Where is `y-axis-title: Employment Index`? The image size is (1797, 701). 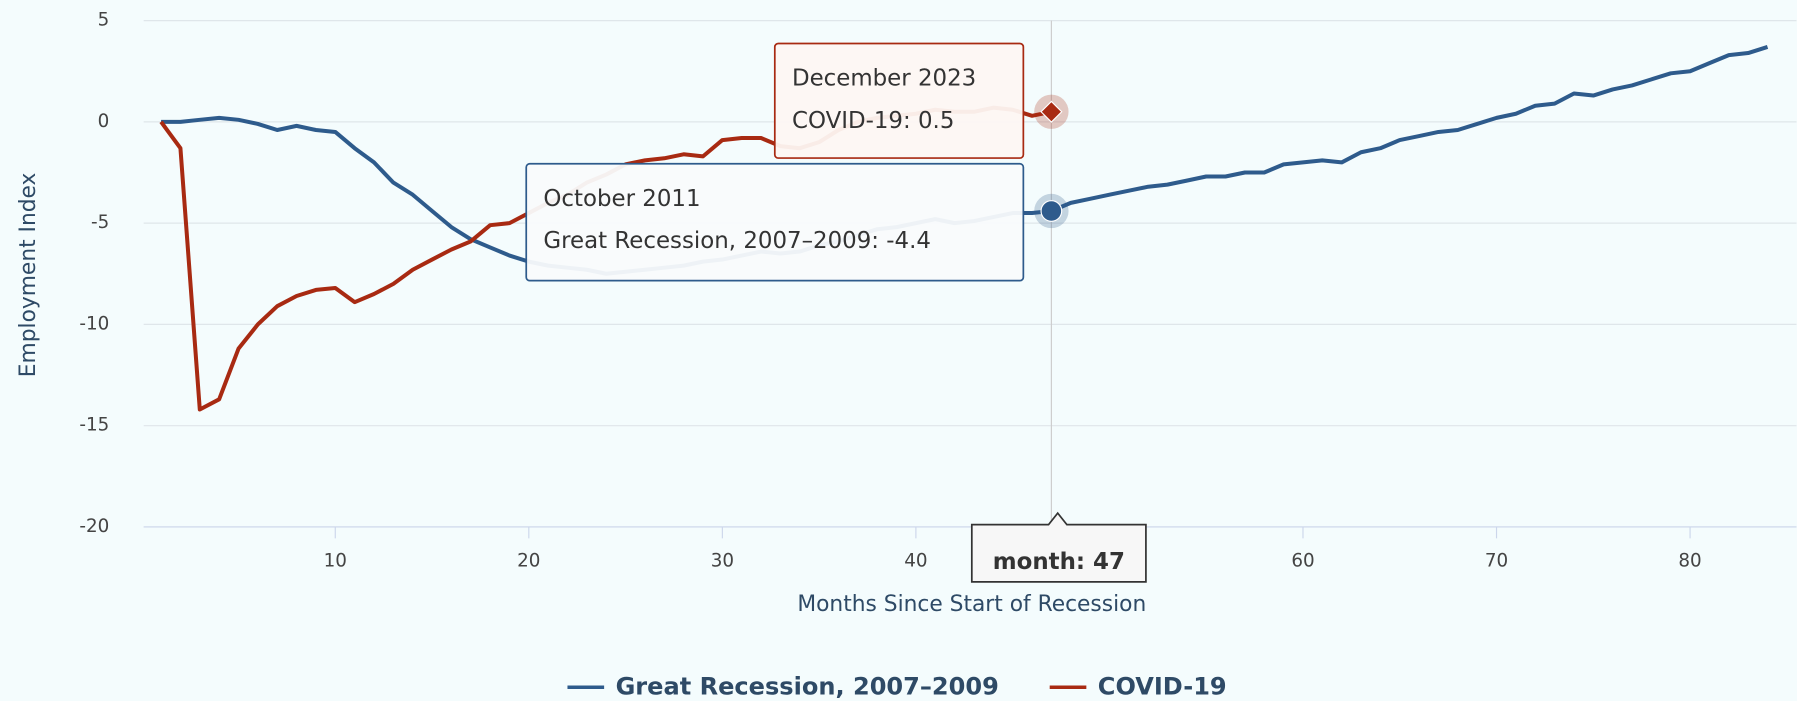 y-axis-title: Employment Index is located at coordinates (28, 274).